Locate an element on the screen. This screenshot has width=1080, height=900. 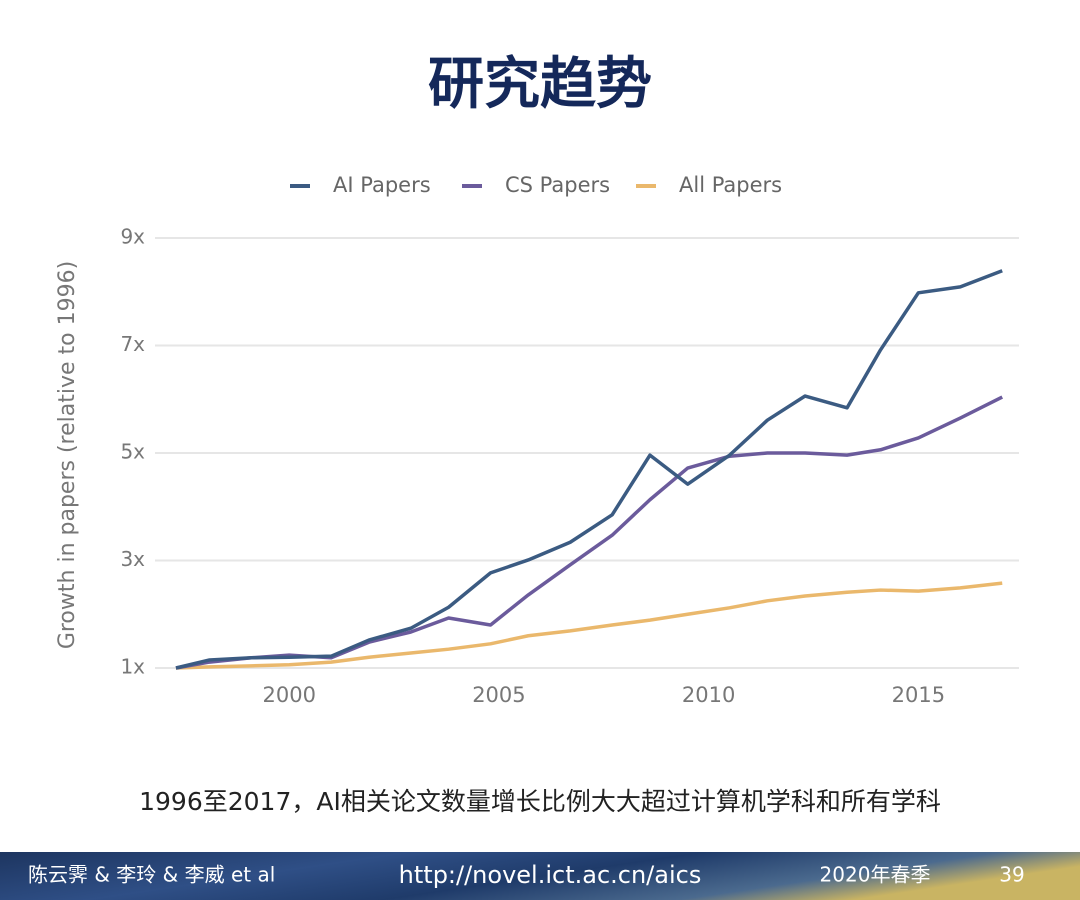
y-tick-label: 1x is located at coordinates (132, 667).